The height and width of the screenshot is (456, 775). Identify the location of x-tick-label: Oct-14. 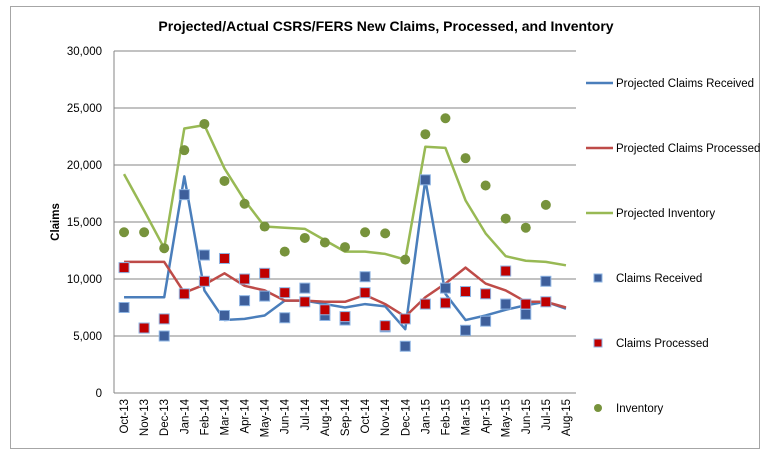
(366, 415).